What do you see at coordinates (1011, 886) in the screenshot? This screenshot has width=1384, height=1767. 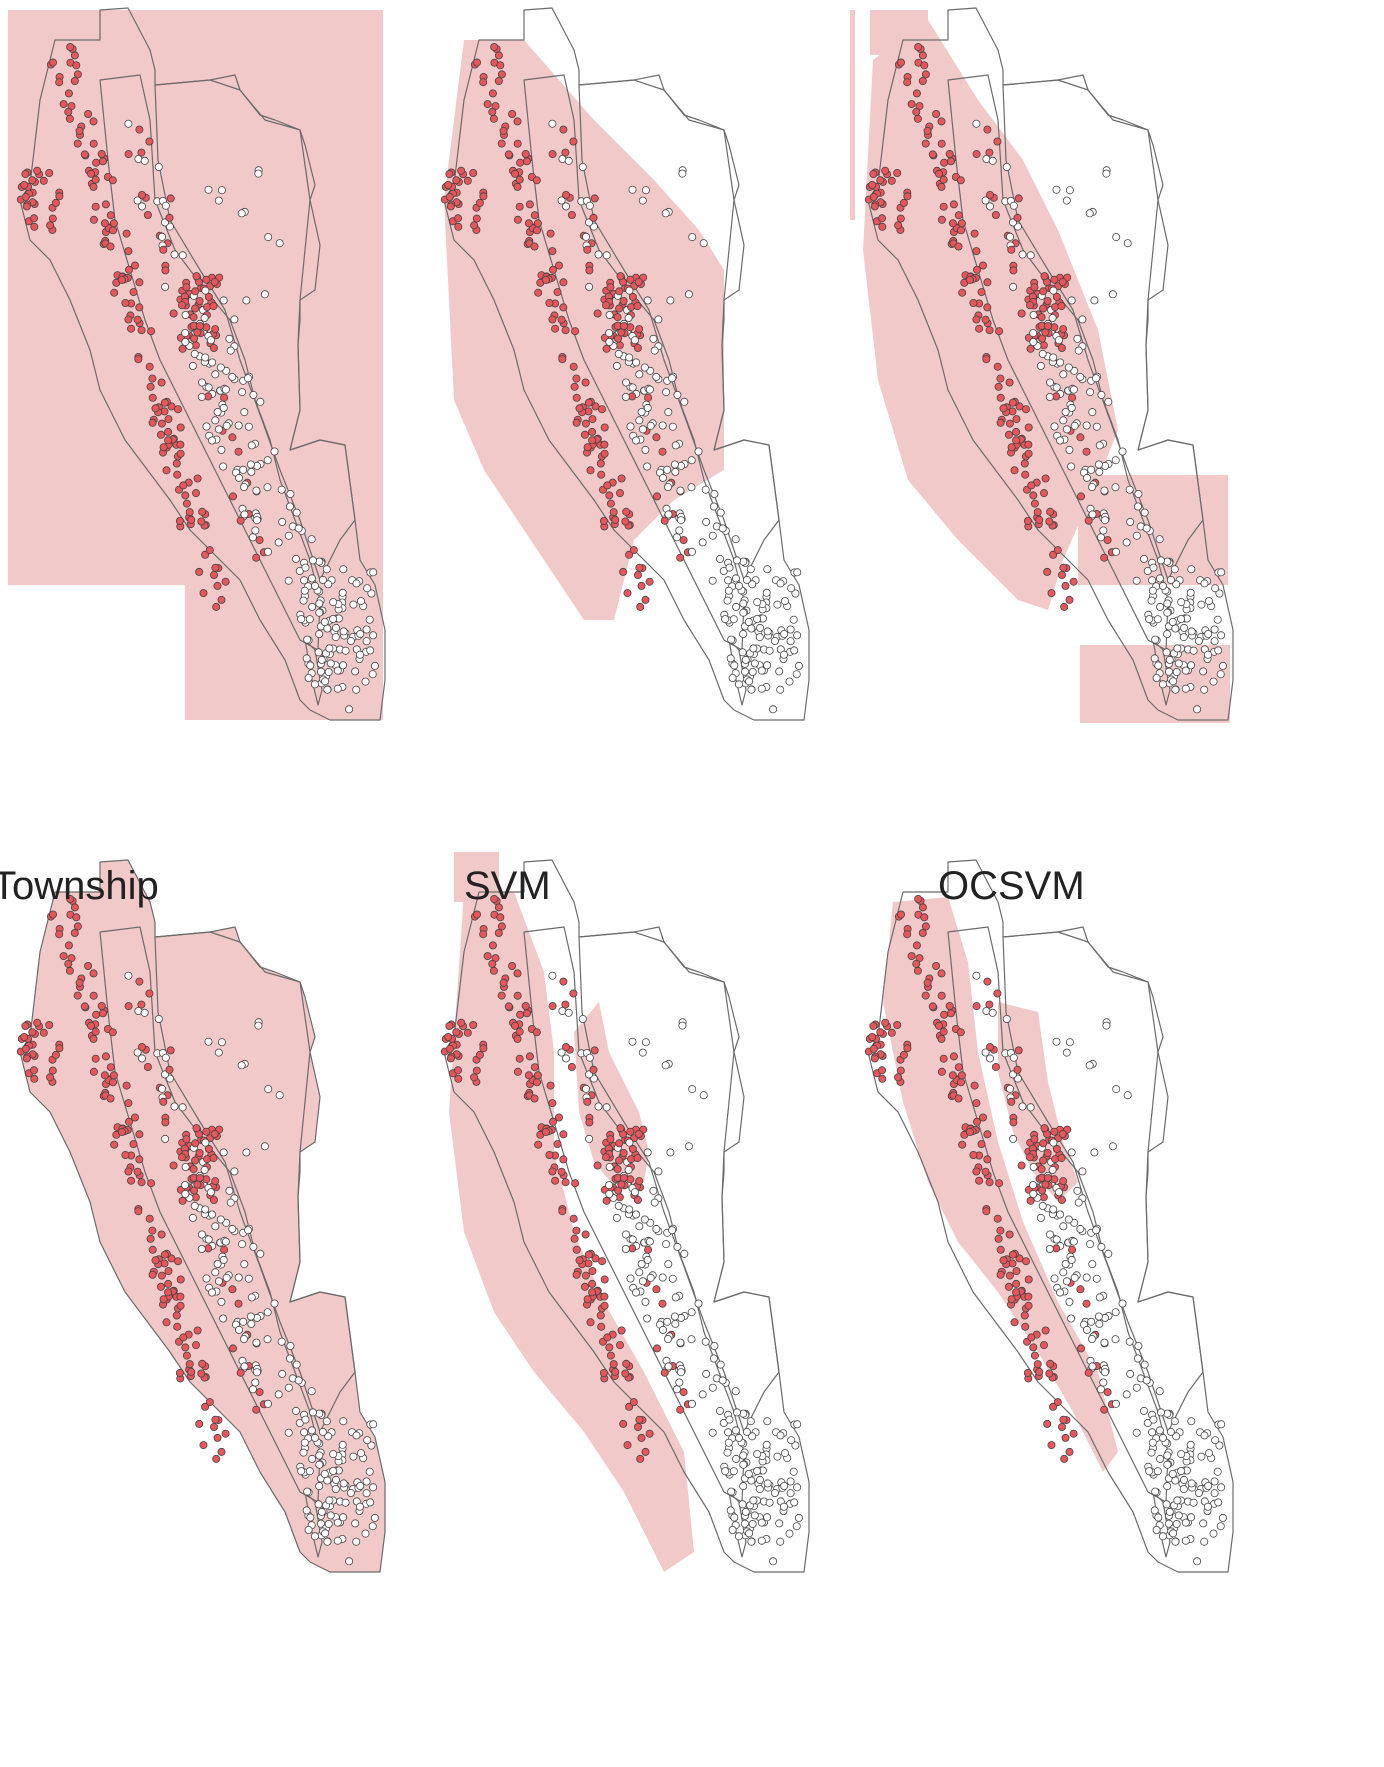 I see `label-ocsvm: OCSVM` at bounding box center [1011, 886].